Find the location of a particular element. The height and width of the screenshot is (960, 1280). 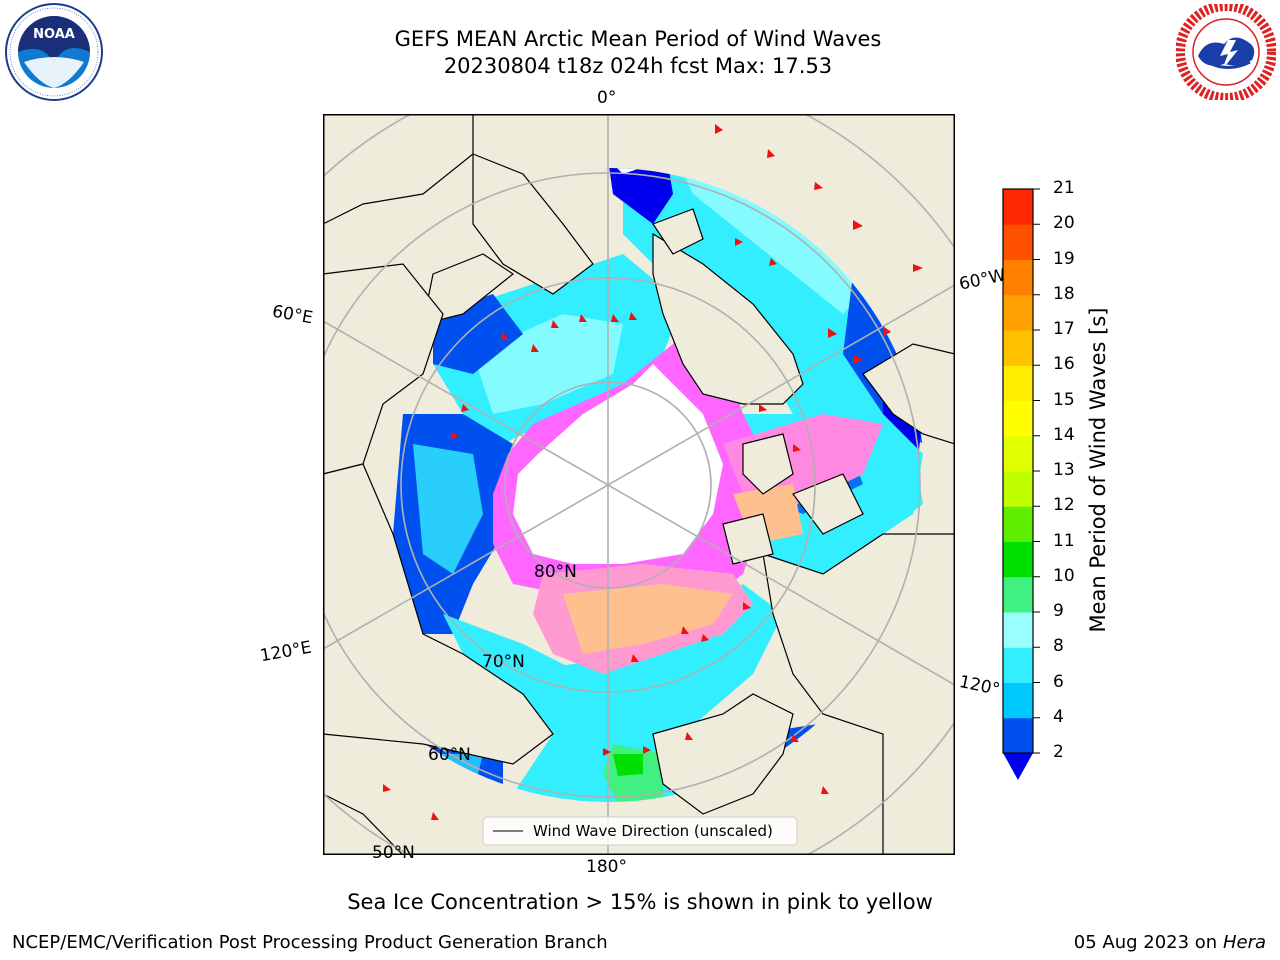

colorbar-tick-label: 8 is located at coordinates (1058, 646).